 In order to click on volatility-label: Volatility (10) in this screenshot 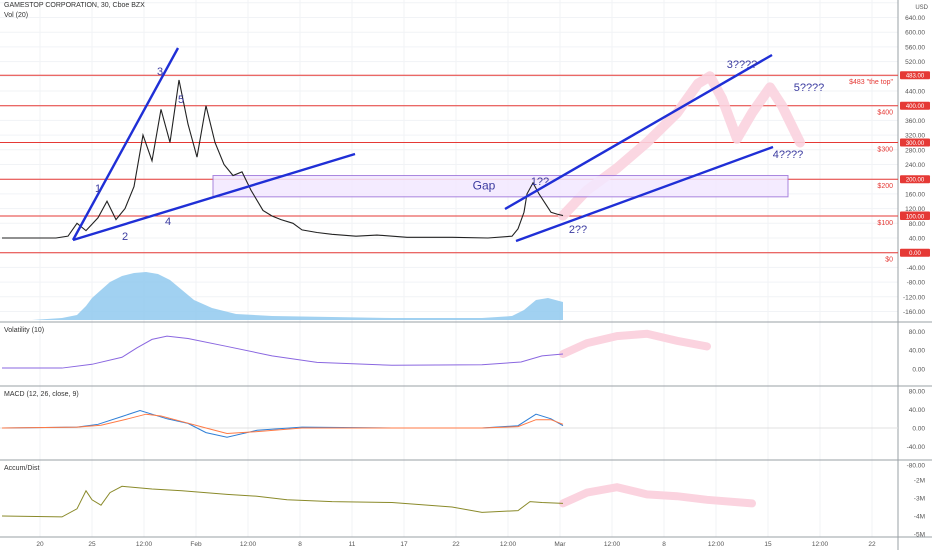, I will do `click(24, 330)`.